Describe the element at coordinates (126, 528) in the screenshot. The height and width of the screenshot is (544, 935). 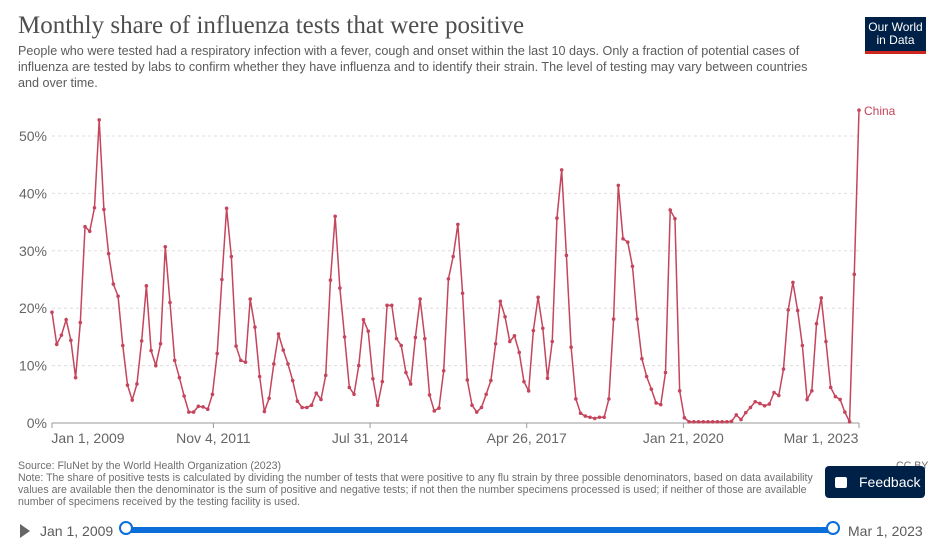
I see `timeline-start-handle` at that location.